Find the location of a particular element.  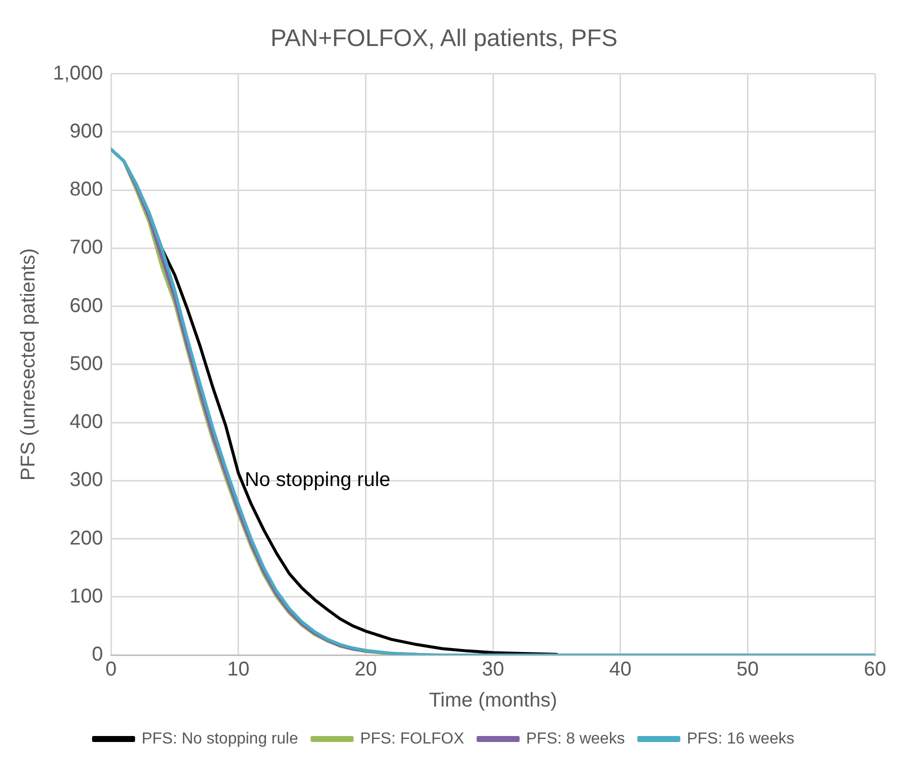

annotation: No stopping rule is located at coordinates (317, 480).